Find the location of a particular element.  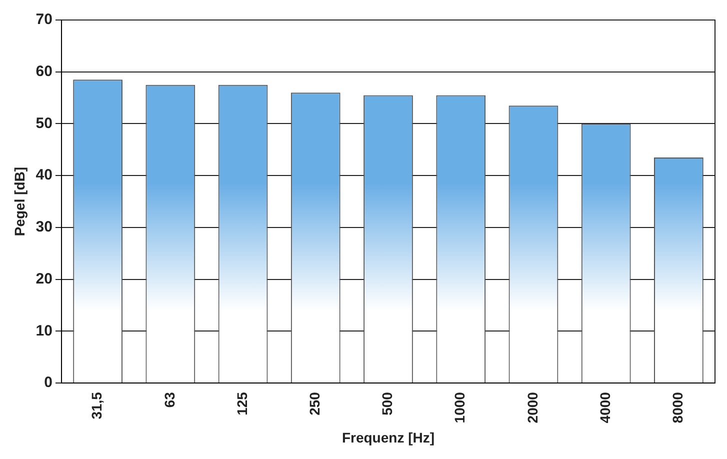

x-tick-label: 4000 is located at coordinates (604, 408).